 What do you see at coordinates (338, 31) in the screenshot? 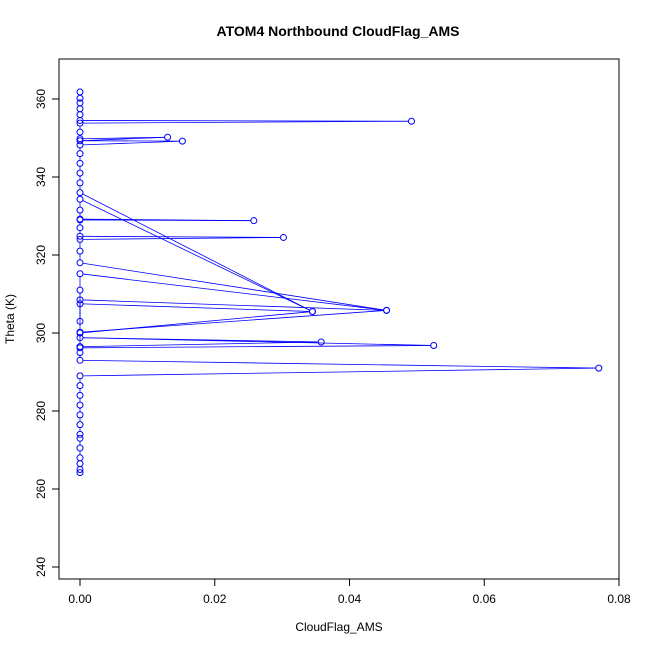
I see `chart-title: ATOM4 Northbound CloudFlag_AMS` at bounding box center [338, 31].